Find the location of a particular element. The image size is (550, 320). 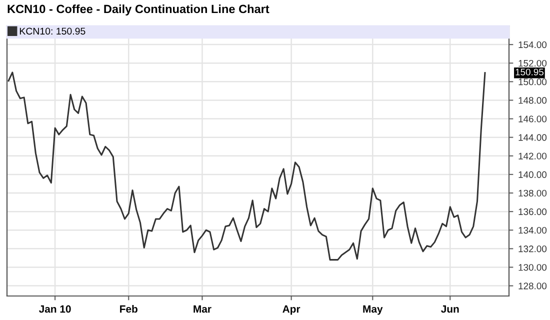

y-tick-label: 140.00 is located at coordinates (532, 174).